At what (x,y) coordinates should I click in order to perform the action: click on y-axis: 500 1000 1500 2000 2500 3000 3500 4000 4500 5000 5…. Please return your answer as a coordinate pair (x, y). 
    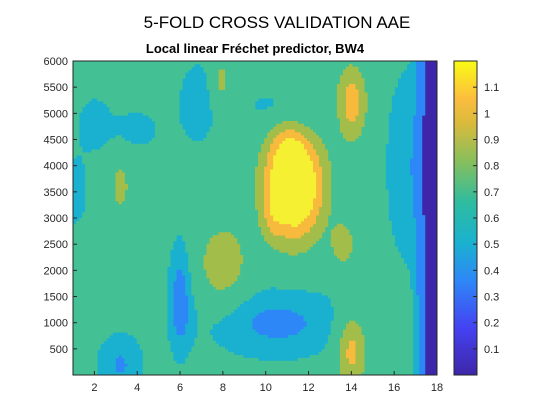
    Looking at the image, I should click on (60, 206).